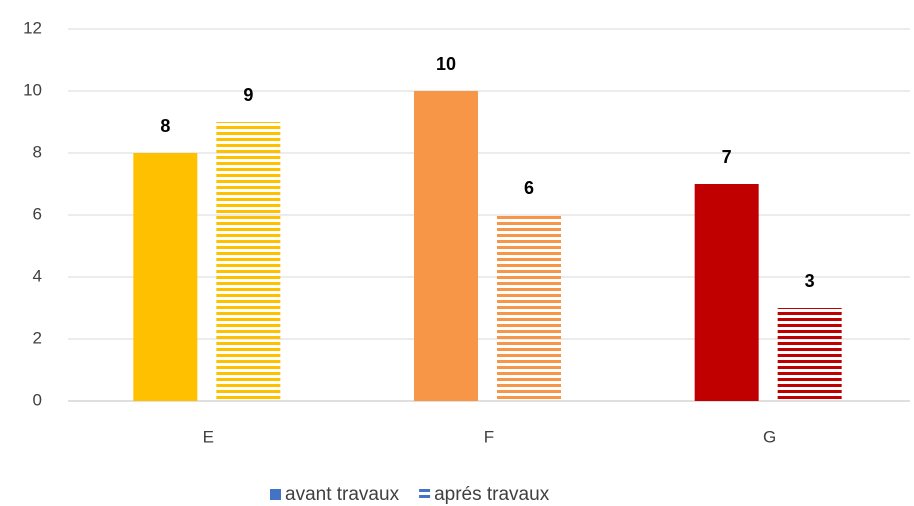 The height and width of the screenshot is (506, 914). I want to click on y-tick-label: 2, so click(37, 337).